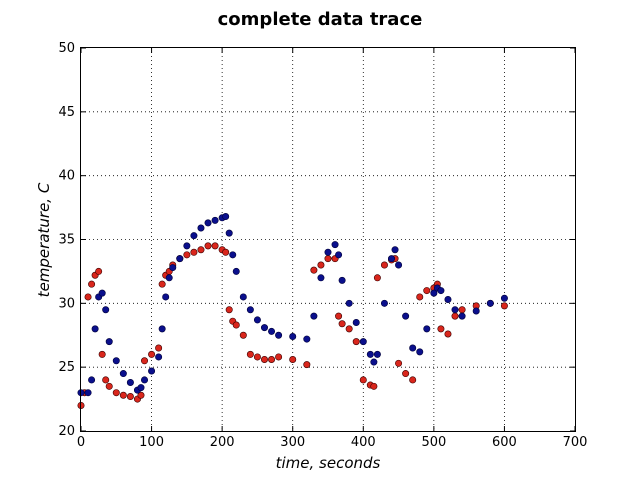 The height and width of the screenshot is (480, 640). I want to click on y-tick-label: 45, so click(66, 112).